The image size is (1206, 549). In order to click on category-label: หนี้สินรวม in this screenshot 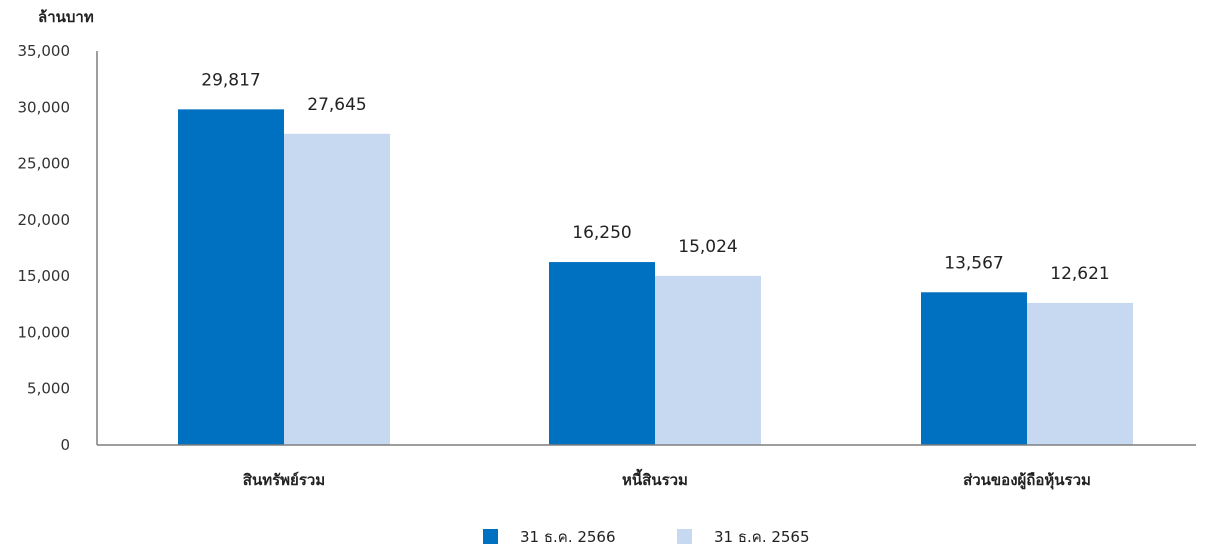, I will do `click(655, 478)`.